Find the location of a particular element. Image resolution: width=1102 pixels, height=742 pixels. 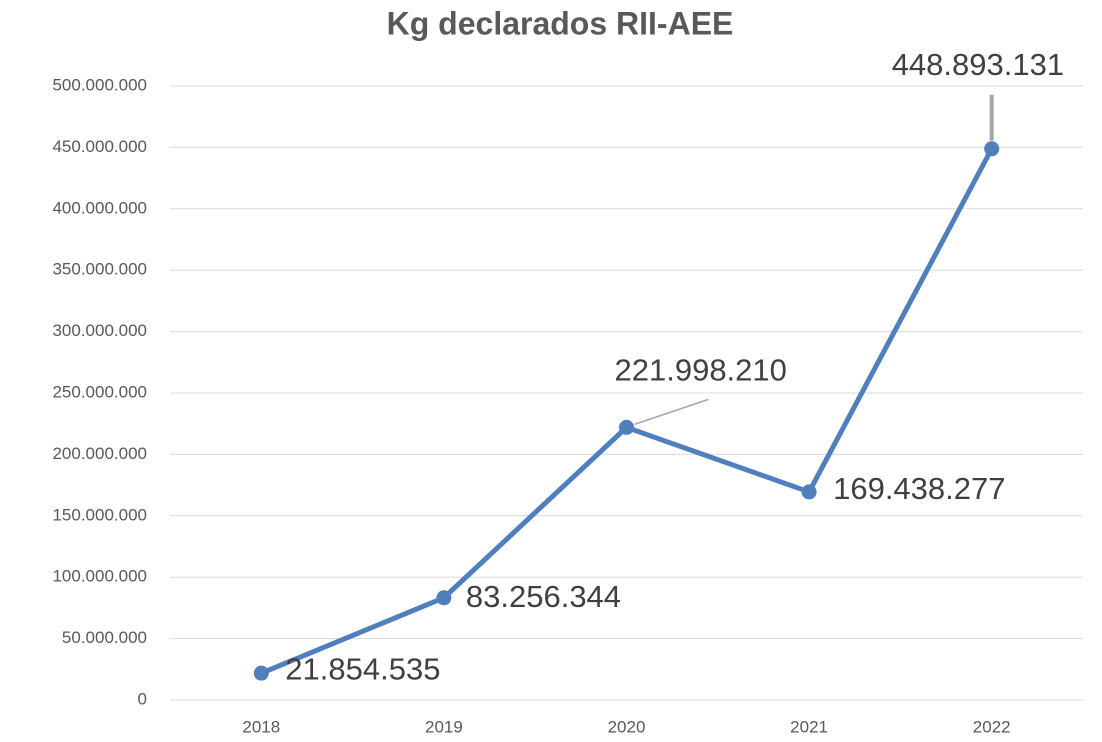

y-tick-label: 150.000.000 is located at coordinates (99, 514).